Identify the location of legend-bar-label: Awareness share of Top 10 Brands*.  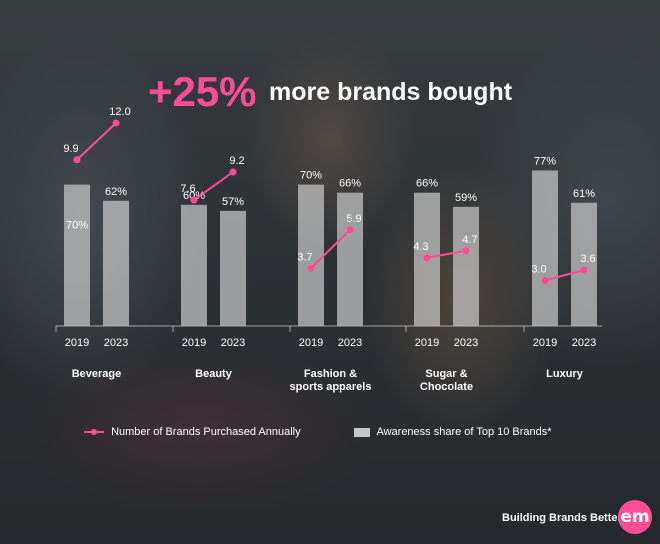
(464, 432).